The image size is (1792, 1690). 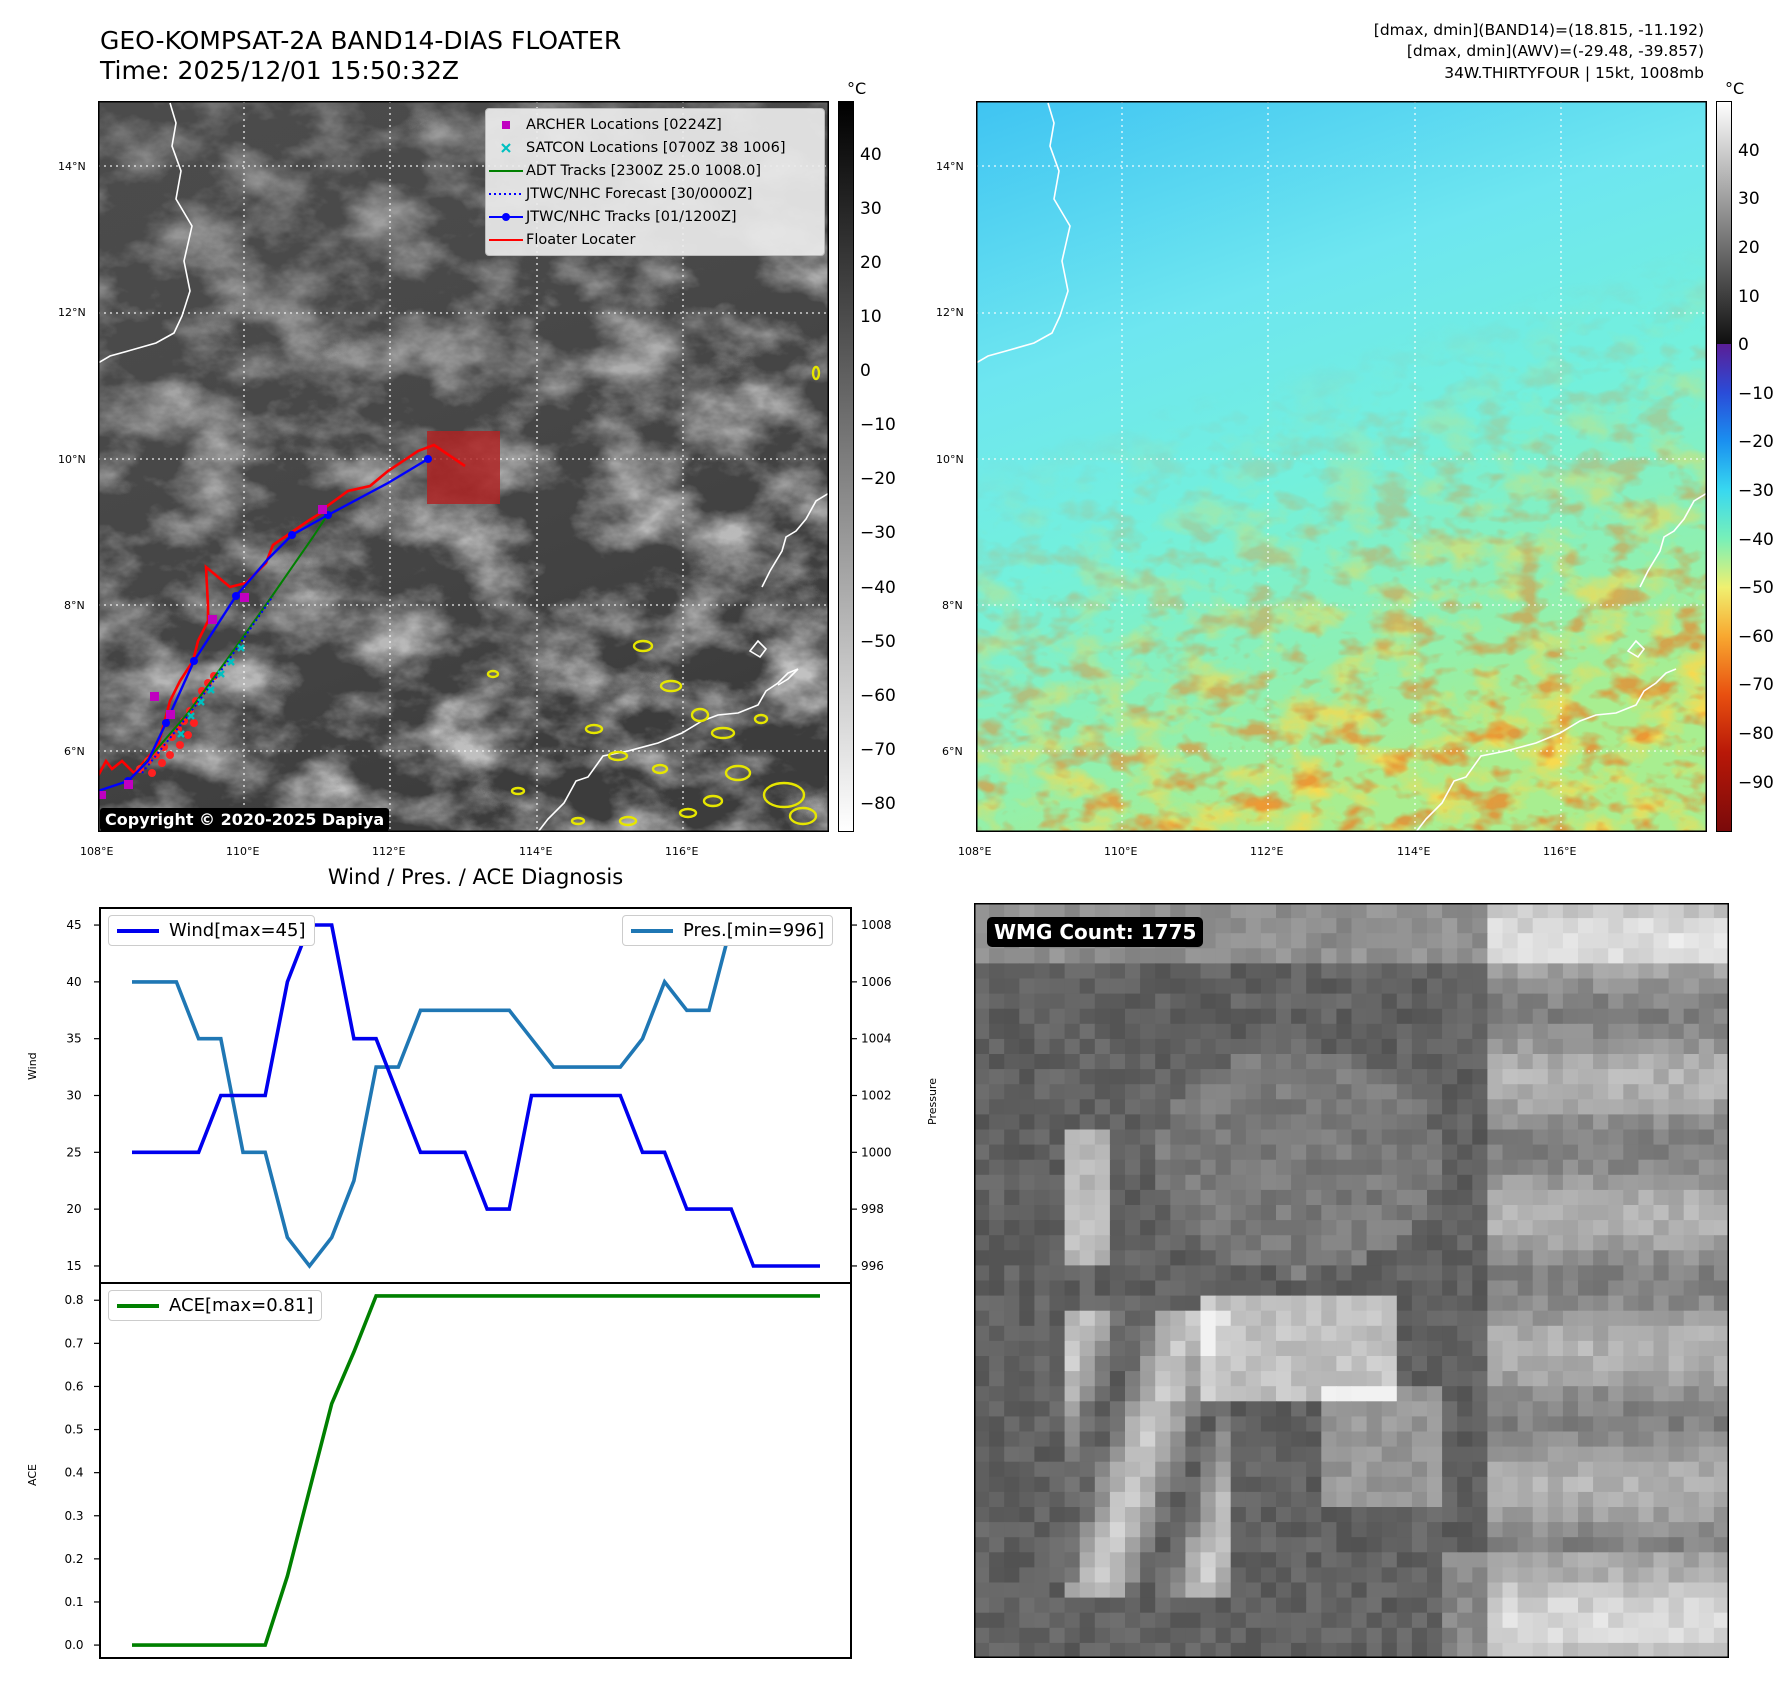 What do you see at coordinates (1756, 734) in the screenshot?
I see `awv-colorbar-tick: −80` at bounding box center [1756, 734].